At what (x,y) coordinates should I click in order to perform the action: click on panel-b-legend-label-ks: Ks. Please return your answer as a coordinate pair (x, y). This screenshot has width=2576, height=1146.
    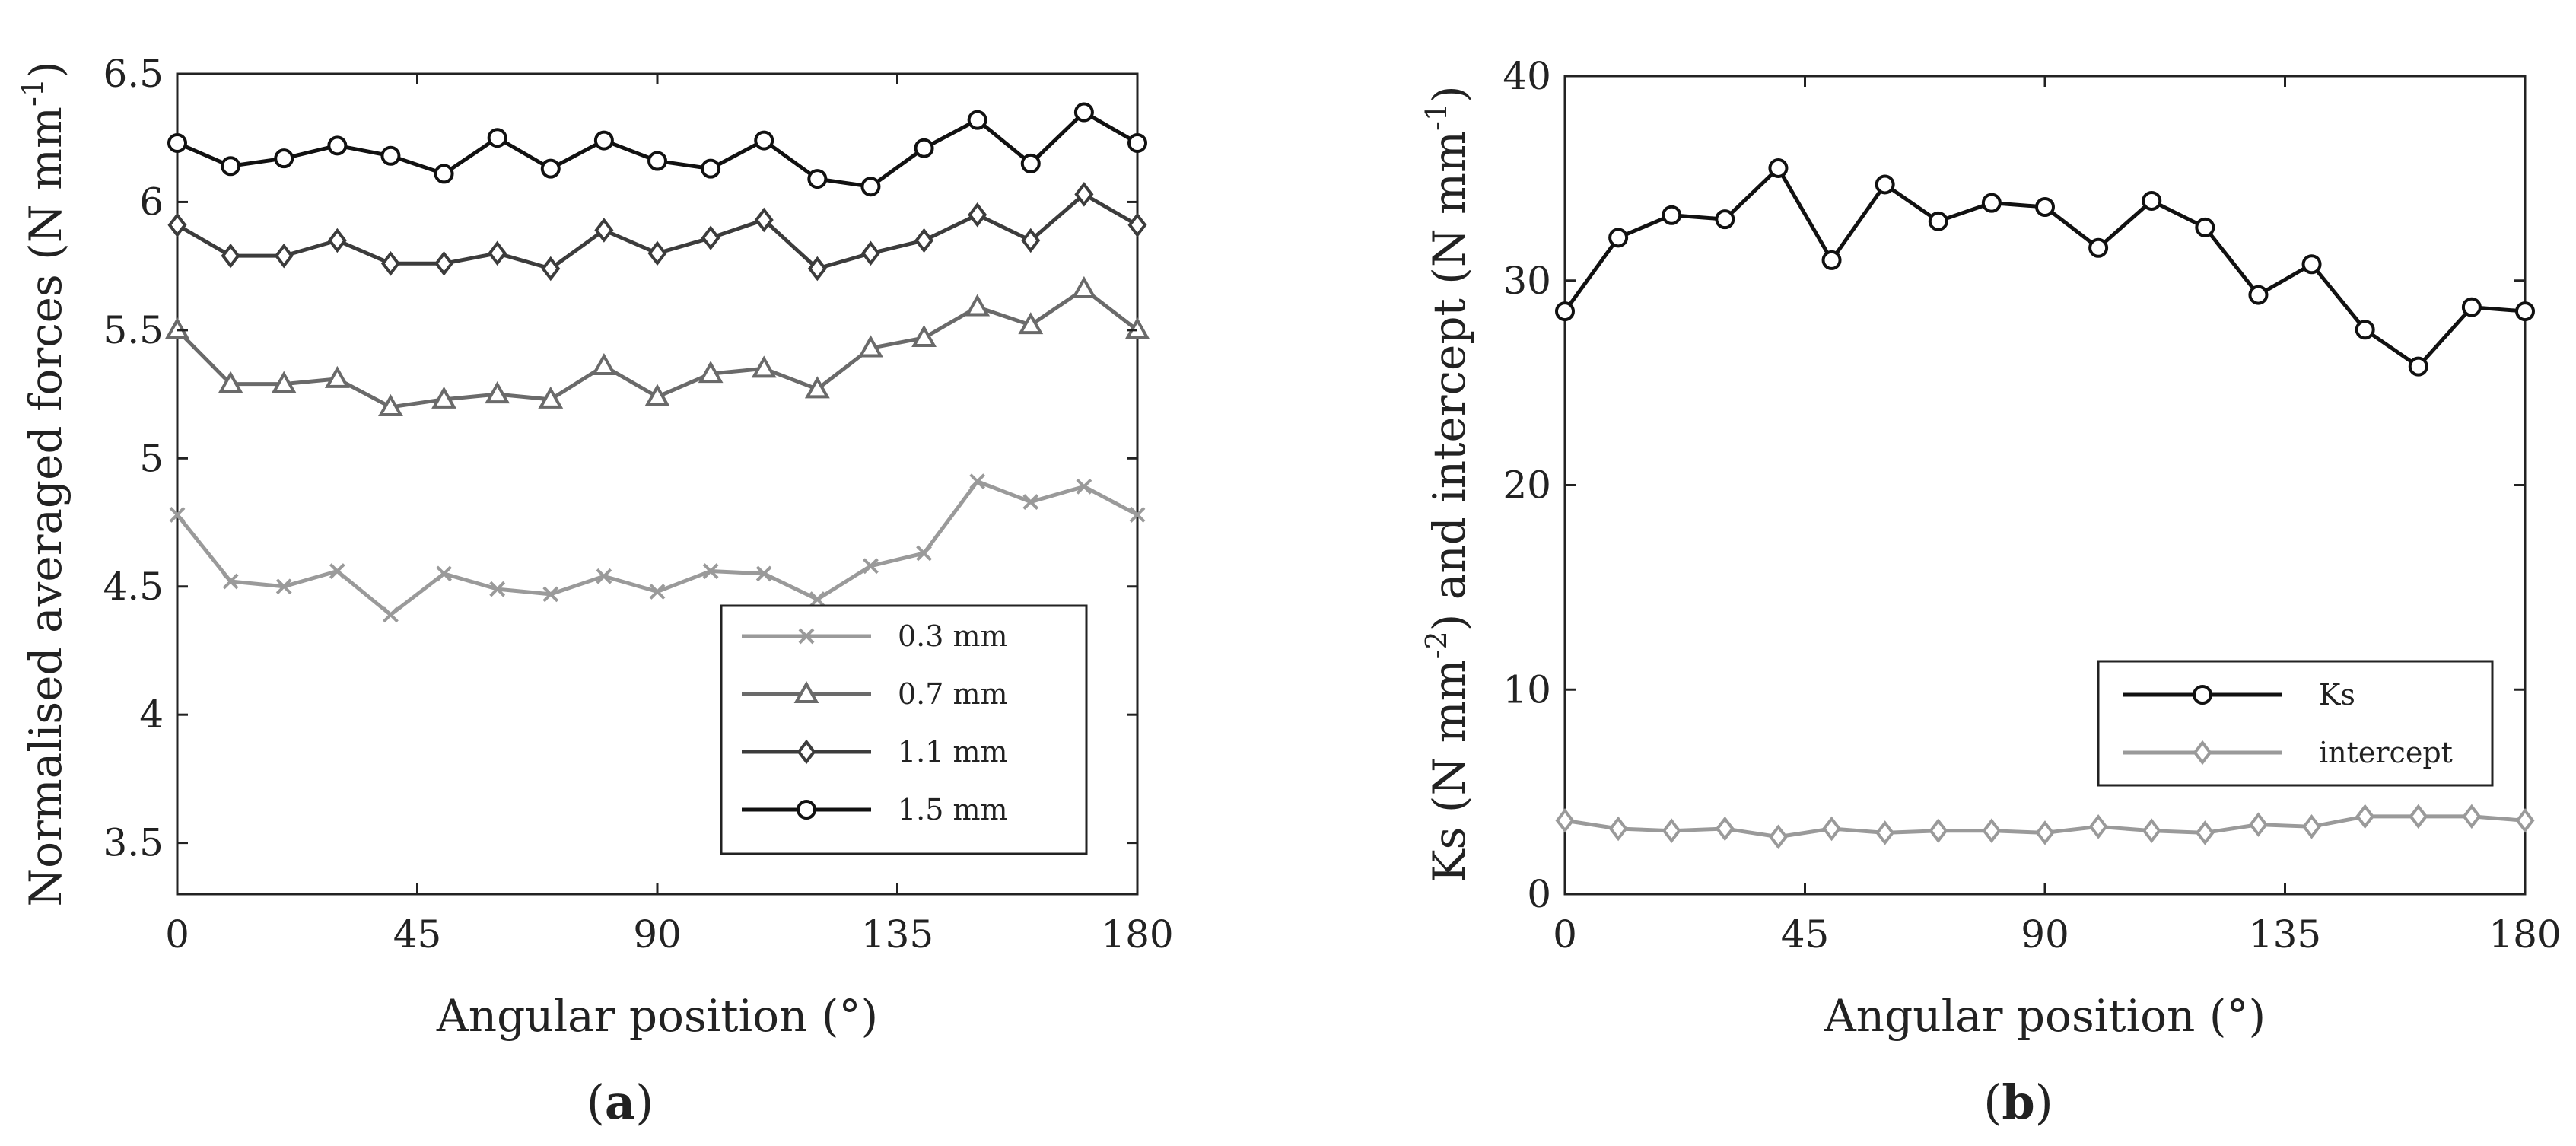
    Looking at the image, I should click on (2337, 694).